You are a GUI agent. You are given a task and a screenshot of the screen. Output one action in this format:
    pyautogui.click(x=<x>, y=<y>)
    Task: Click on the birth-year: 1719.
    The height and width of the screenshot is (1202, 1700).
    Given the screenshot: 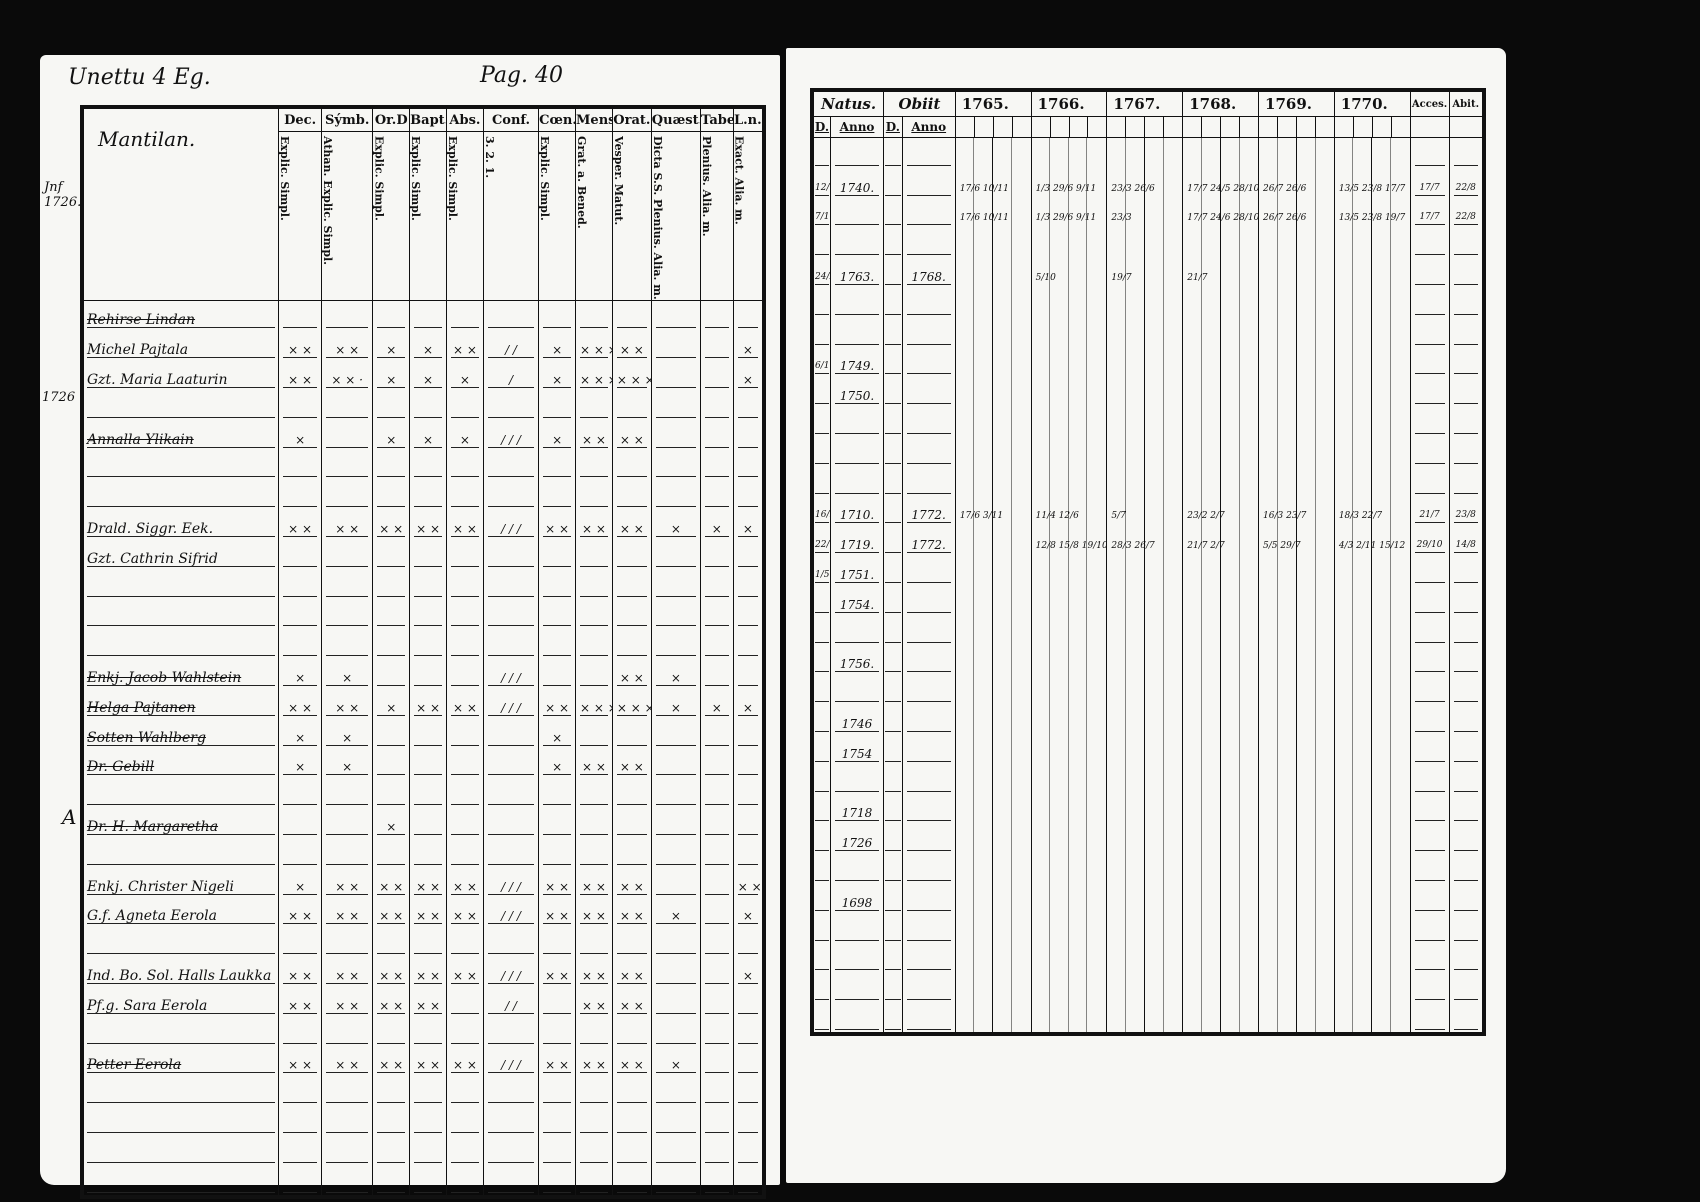 What is the action you would take?
    pyautogui.click(x=857, y=540)
    